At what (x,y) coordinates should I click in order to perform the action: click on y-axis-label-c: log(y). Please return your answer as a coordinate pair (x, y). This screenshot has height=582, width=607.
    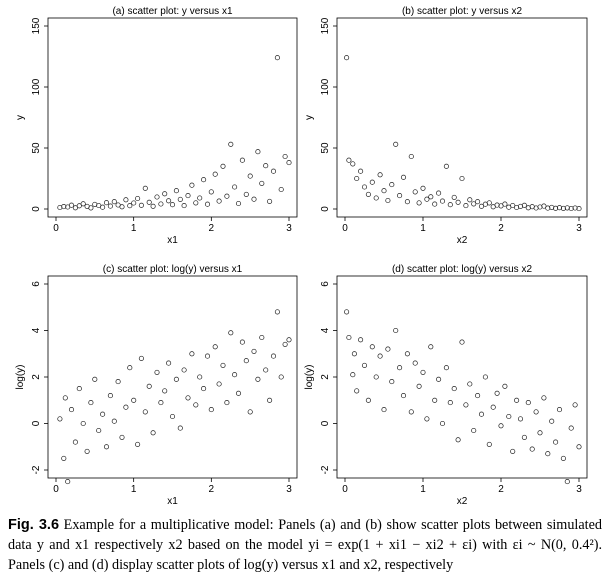
    Looking at the image, I should click on (20, 376).